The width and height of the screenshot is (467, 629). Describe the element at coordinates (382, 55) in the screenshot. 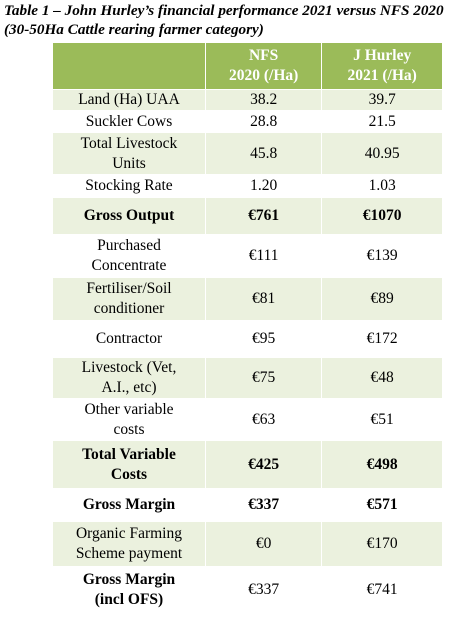

I see `header-line: J Hurley` at that location.